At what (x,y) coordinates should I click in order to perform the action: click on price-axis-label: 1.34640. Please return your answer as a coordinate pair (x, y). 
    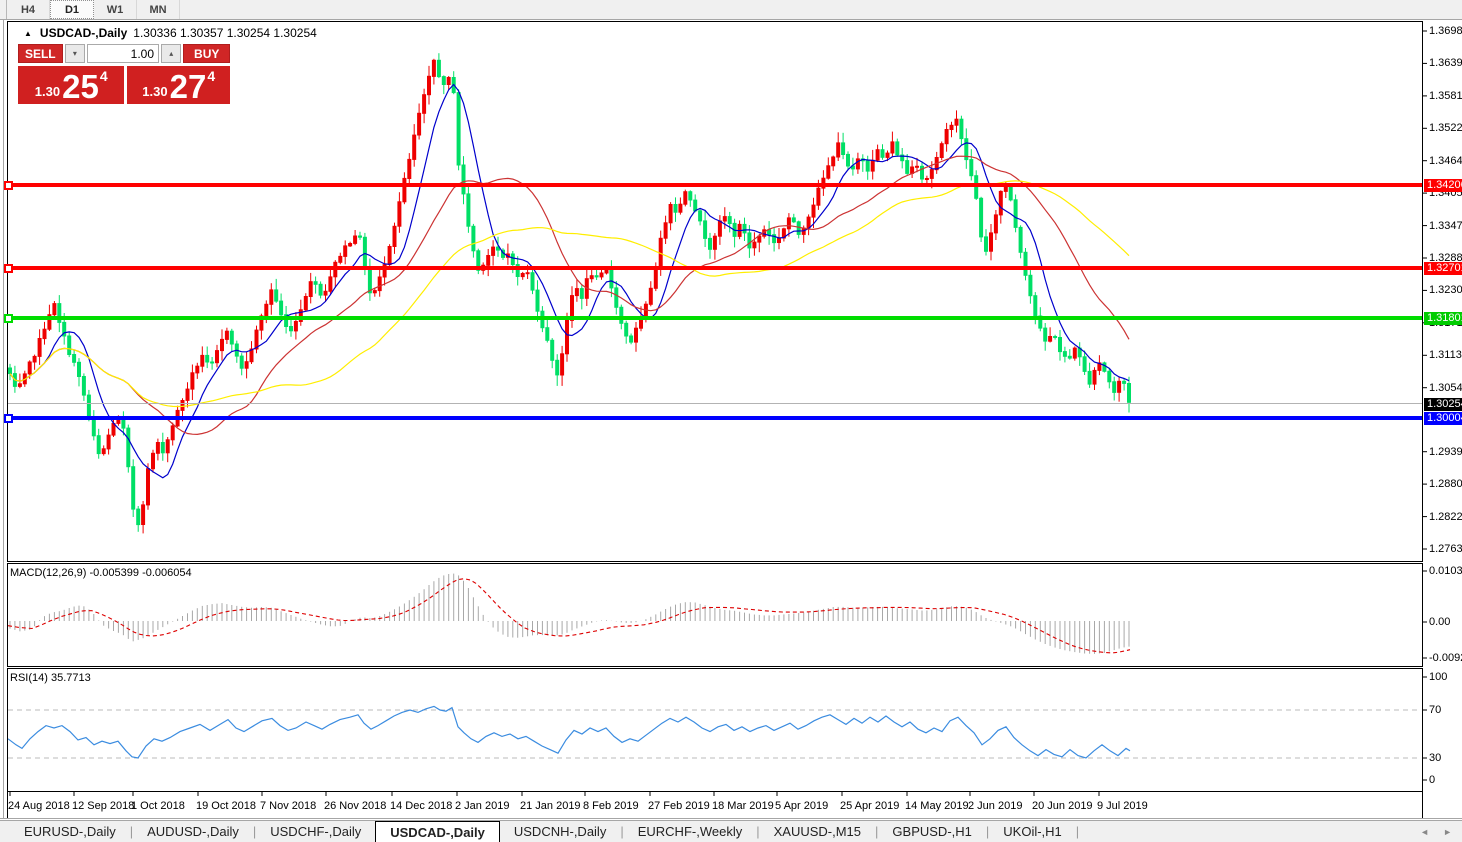
    Looking at the image, I should click on (1445, 161).